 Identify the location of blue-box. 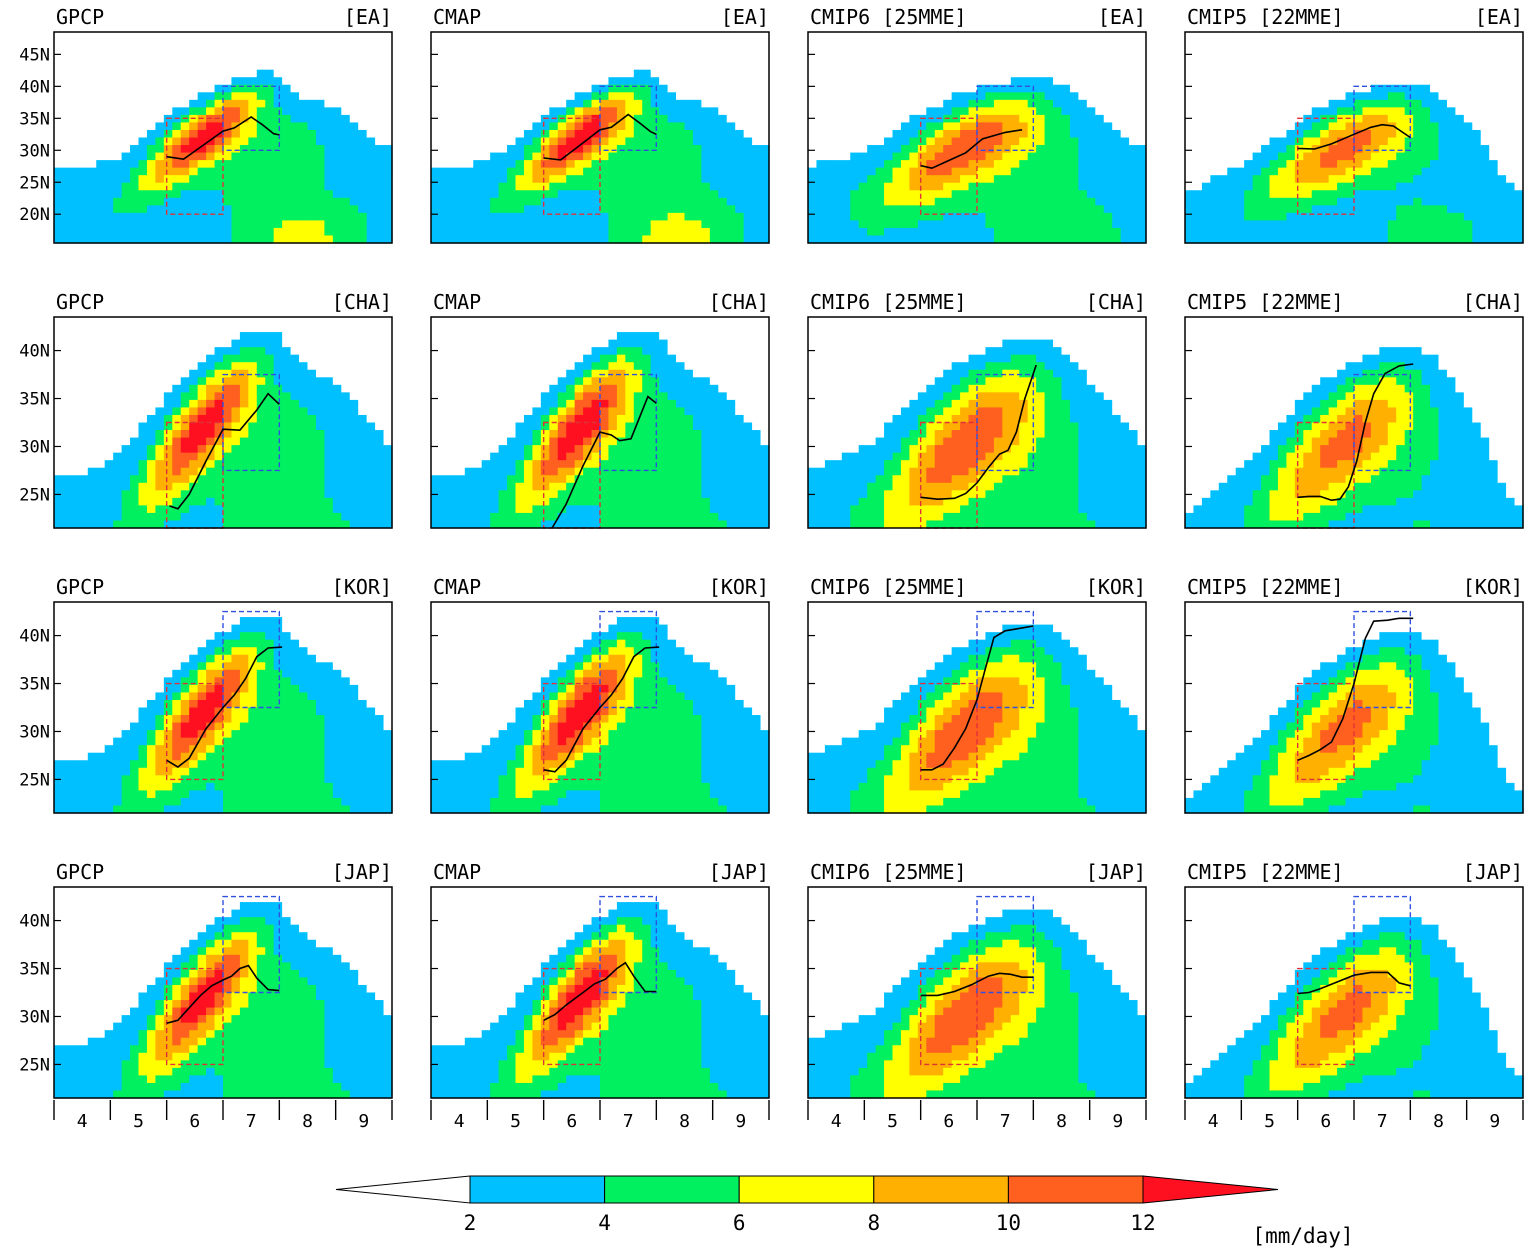
(251, 118).